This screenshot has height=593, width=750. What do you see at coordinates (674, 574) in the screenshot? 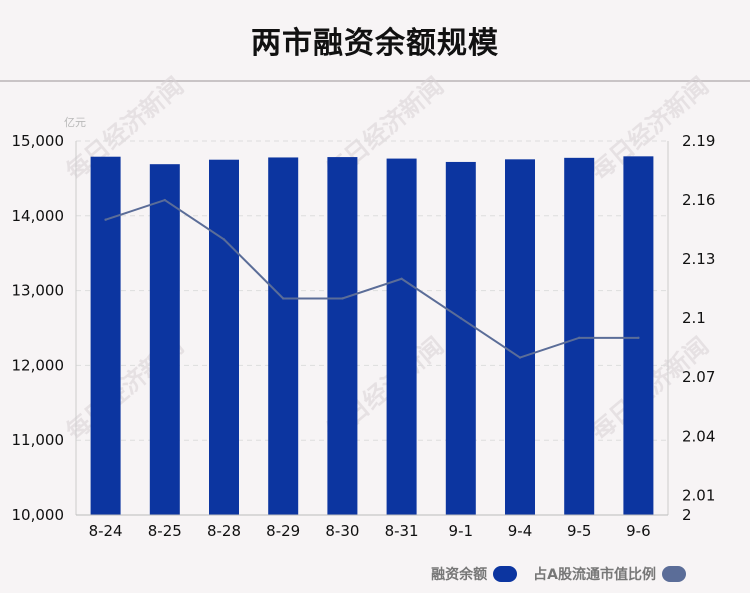
I see `legend-swatch-ratio` at bounding box center [674, 574].